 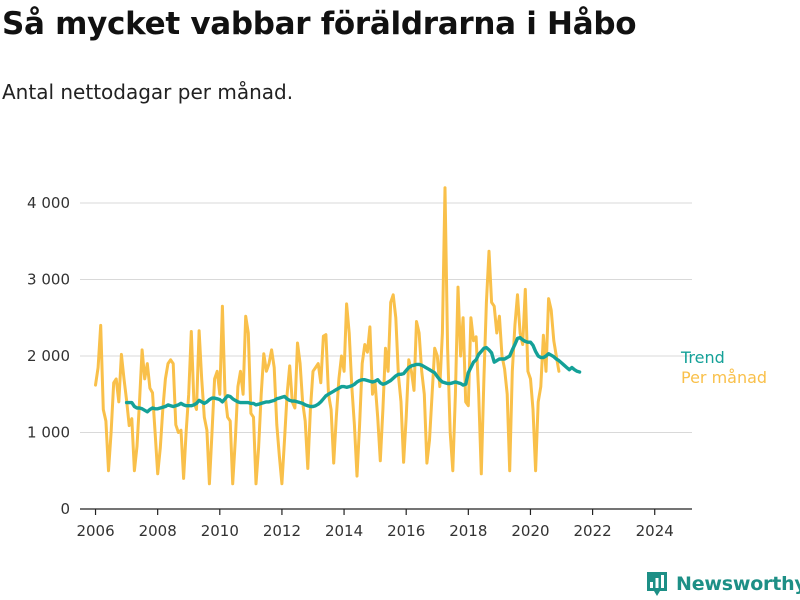 I want to click on y-tick-label: 4 000, so click(x=48, y=203).